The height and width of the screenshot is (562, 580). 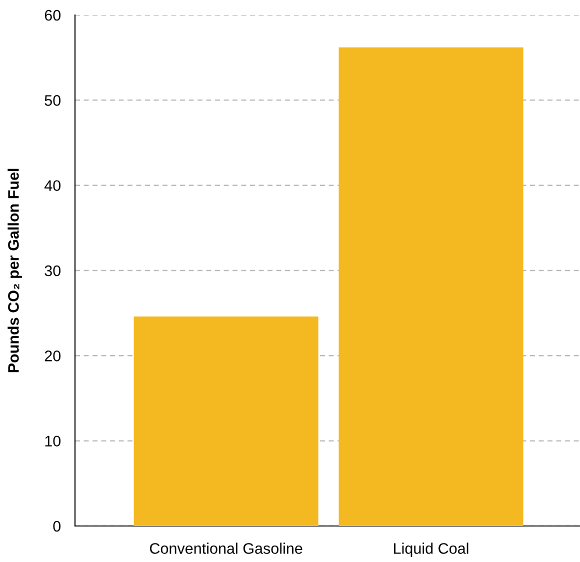 What do you see at coordinates (53, 441) in the screenshot?
I see `y-tick-label: 10` at bounding box center [53, 441].